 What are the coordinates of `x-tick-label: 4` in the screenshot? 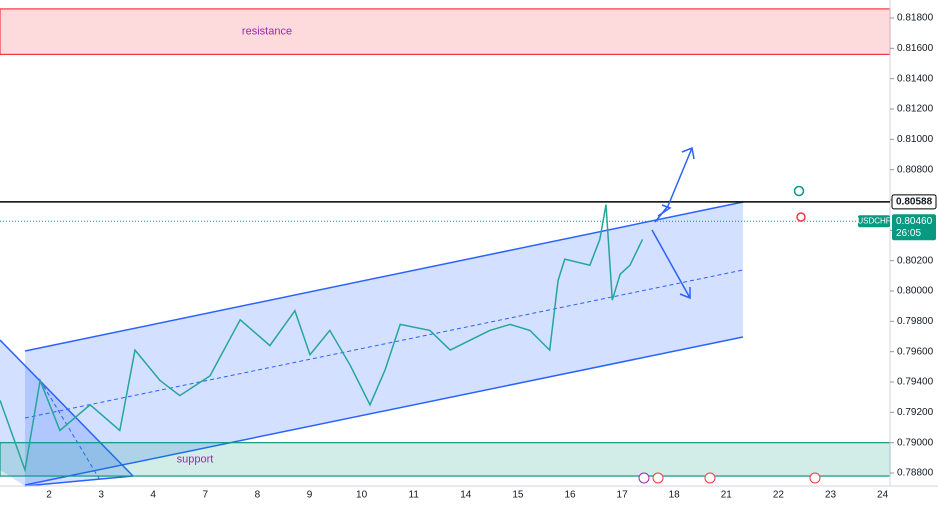 It's located at (153, 495).